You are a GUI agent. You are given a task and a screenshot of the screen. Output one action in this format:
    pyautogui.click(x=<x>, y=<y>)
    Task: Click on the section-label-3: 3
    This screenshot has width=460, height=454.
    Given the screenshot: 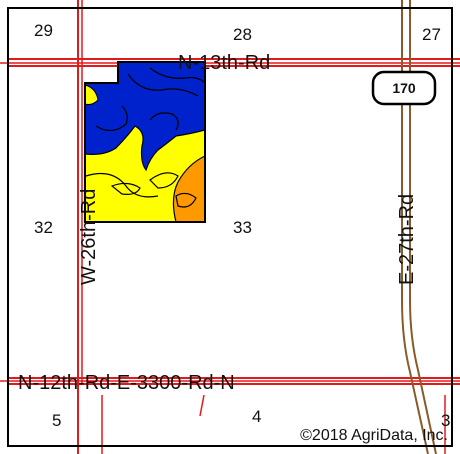 What is the action you would take?
    pyautogui.click(x=445, y=420)
    